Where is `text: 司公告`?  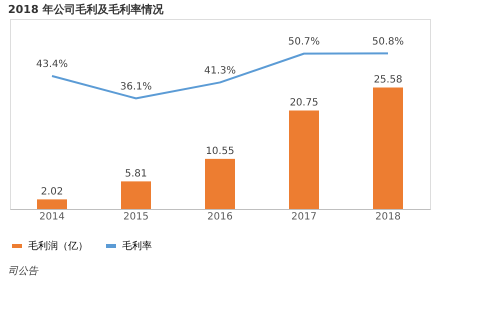 text: 司公告 is located at coordinates (23, 271).